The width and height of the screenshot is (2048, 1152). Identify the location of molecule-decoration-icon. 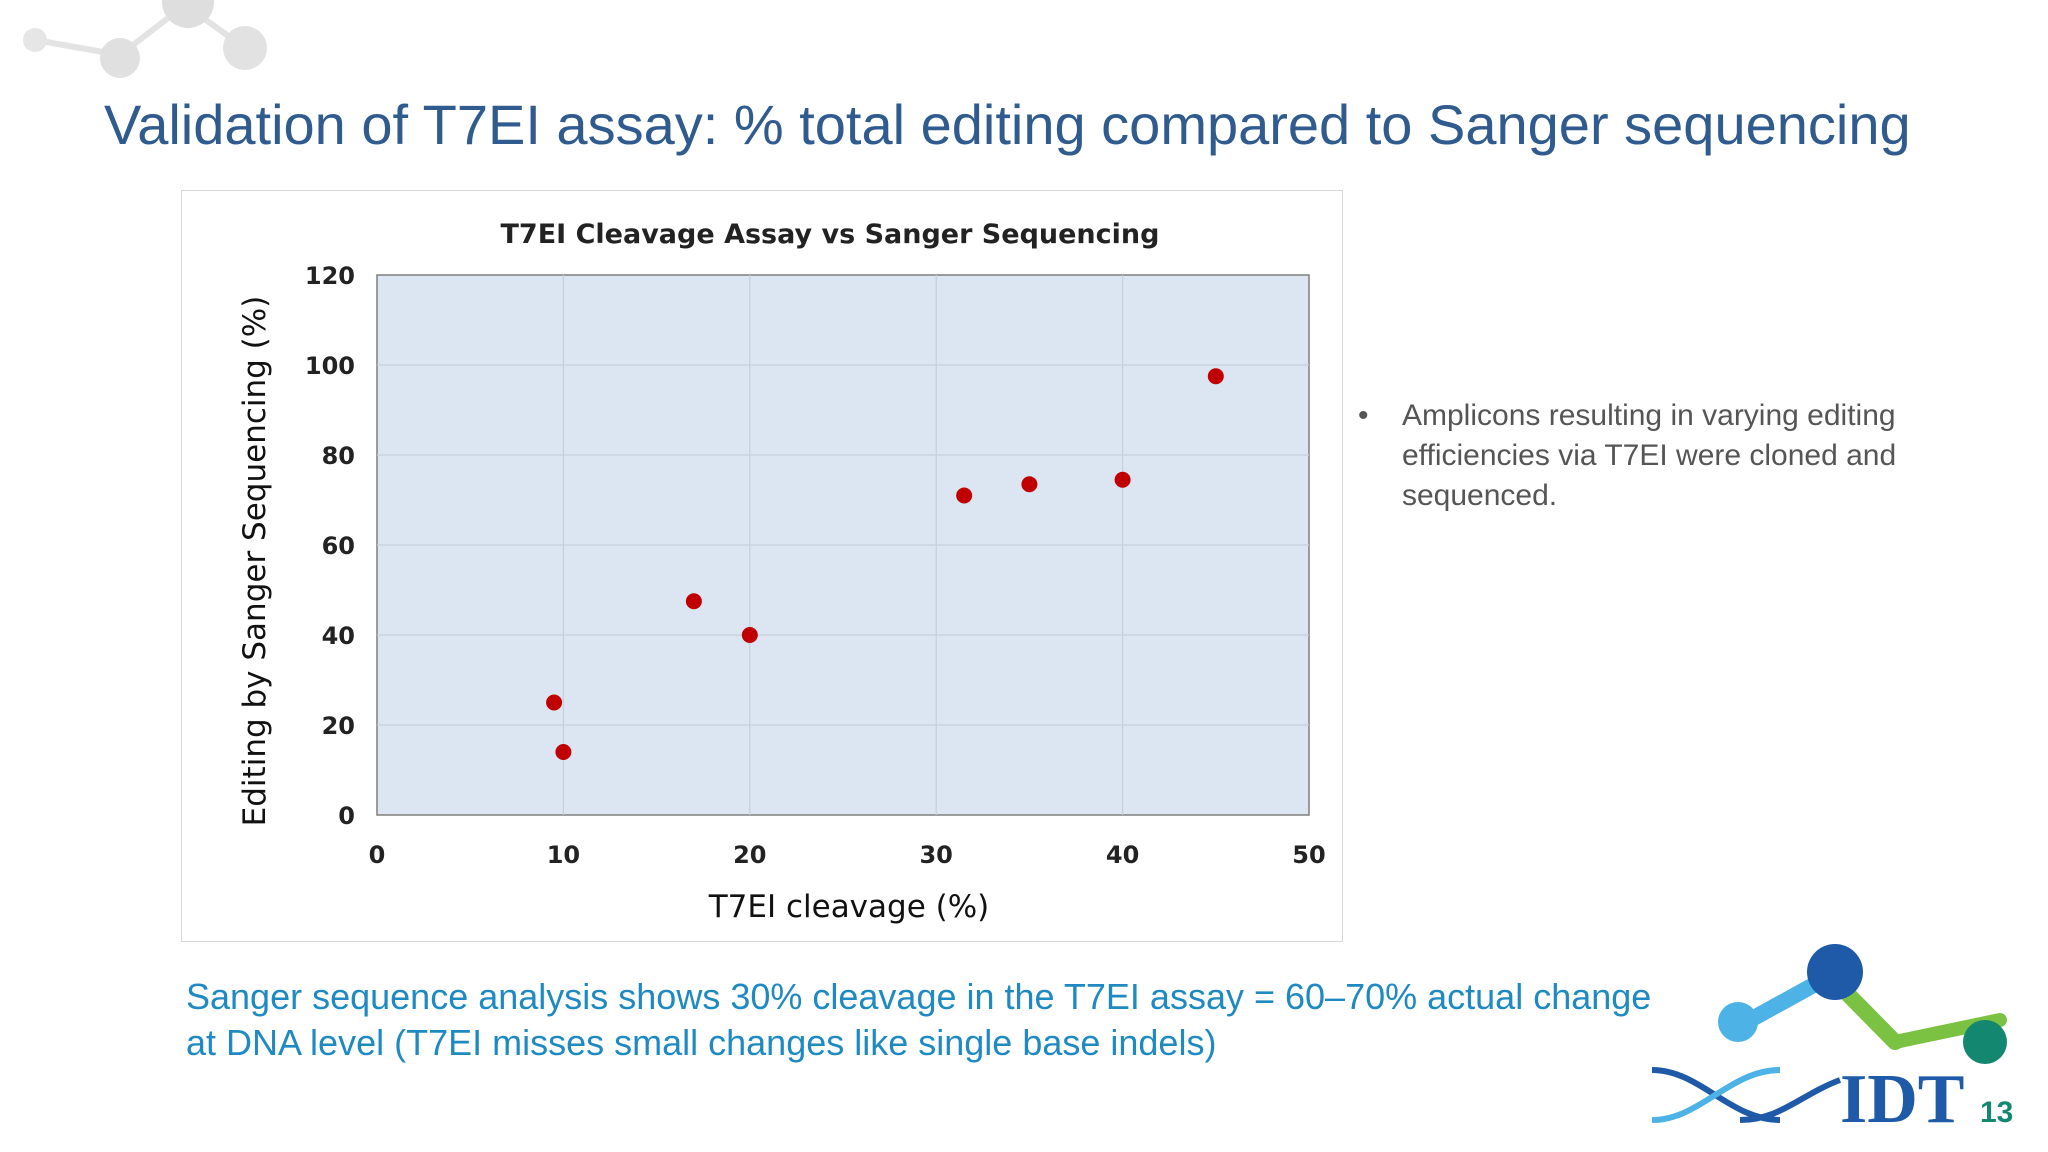
(145, 39).